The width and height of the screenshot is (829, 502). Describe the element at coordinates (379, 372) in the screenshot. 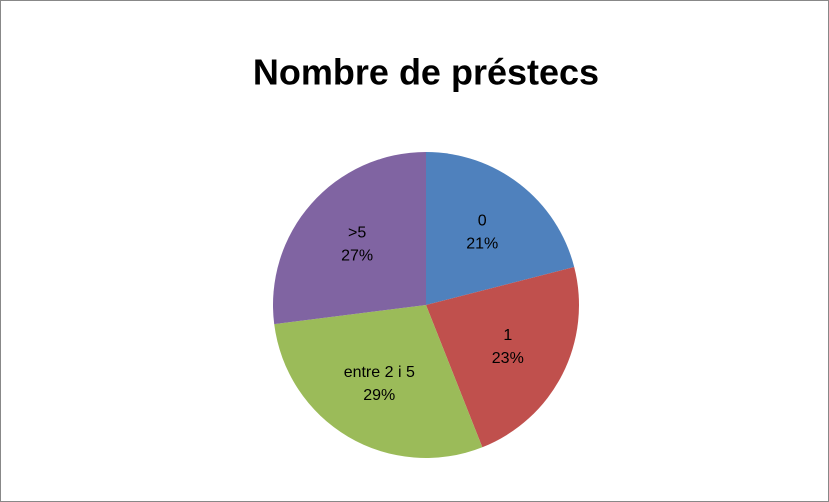

I see `slice-category-label: entre 2 i 5` at that location.